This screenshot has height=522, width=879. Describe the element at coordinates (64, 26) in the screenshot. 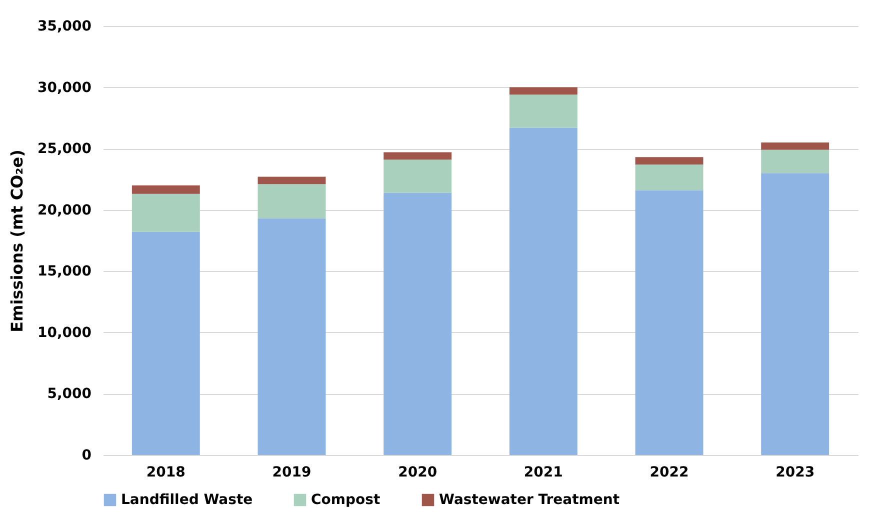

I see `y-tick-label: 35,000` at that location.